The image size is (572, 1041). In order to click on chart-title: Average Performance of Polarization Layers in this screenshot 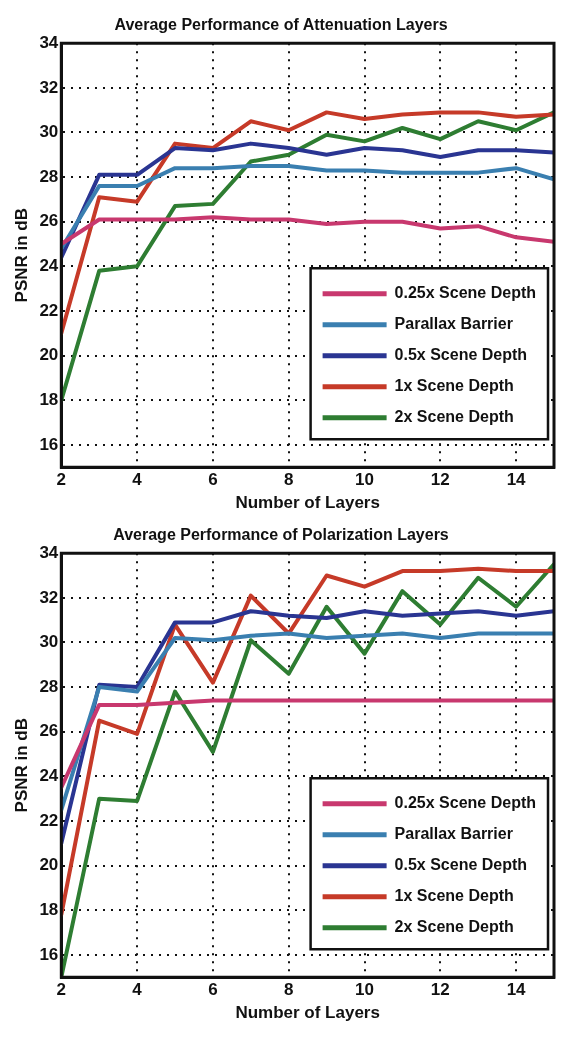, I will do `click(281, 535)`.